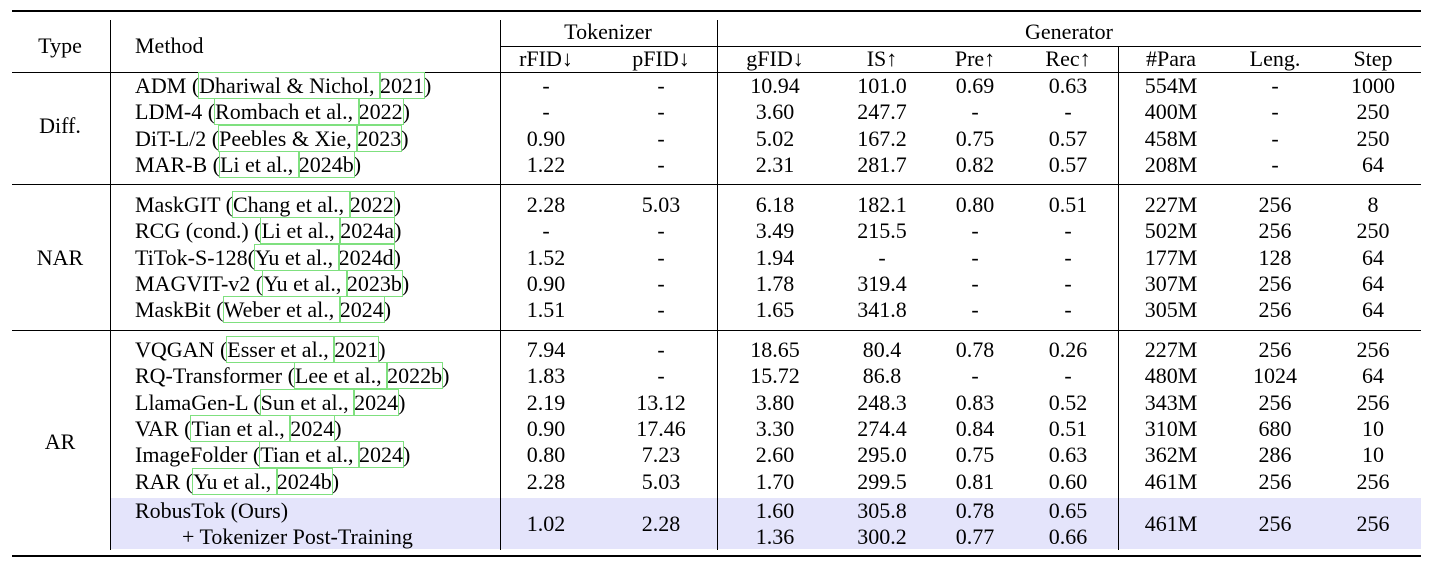 The height and width of the screenshot is (582, 1432). Describe the element at coordinates (177, 349) in the screenshot. I see `method-name: VQGAN` at that location.